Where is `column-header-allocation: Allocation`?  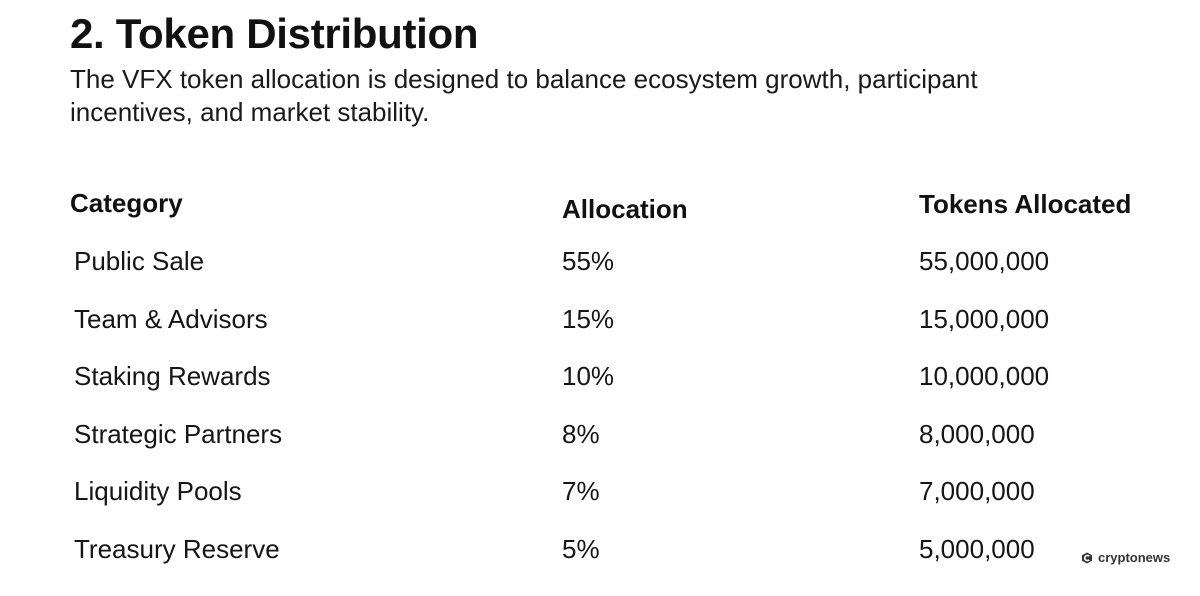
column-header-allocation: Allocation is located at coordinates (625, 209).